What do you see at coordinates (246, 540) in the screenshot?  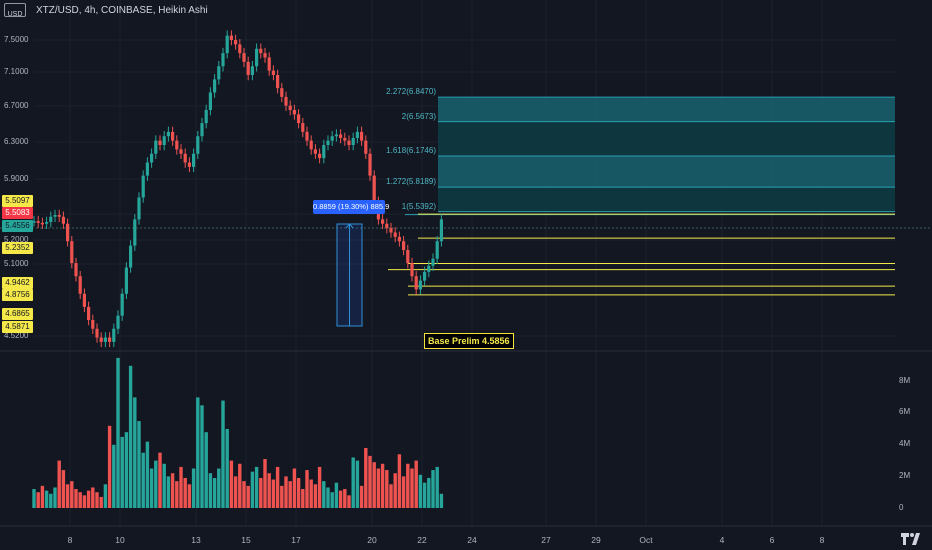 I see `time-tick-label: 15` at bounding box center [246, 540].